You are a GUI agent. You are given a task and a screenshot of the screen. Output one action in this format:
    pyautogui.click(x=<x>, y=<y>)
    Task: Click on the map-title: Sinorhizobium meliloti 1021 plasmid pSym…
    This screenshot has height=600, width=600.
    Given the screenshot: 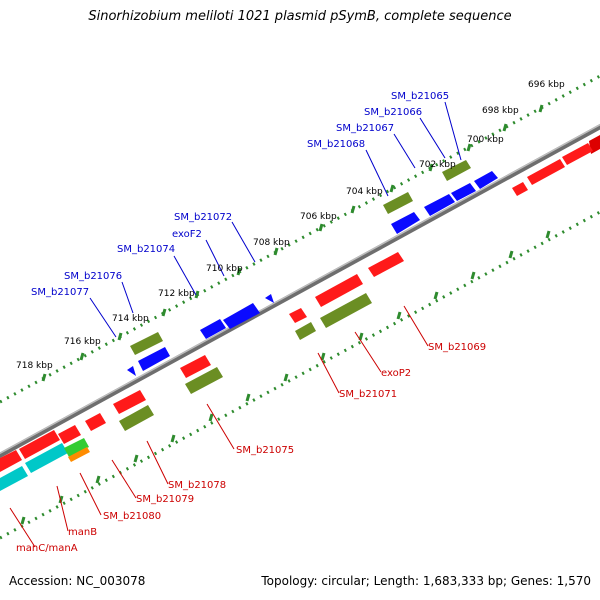 What is the action you would take?
    pyautogui.click(x=300, y=16)
    